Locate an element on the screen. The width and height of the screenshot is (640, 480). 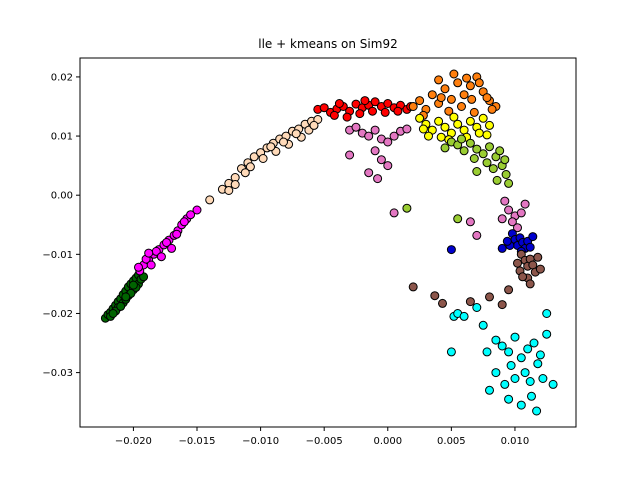
y-axis: 0.02 0.01 0.00 −0.01 −0.02 −0.03 is located at coordinates (61, 225).